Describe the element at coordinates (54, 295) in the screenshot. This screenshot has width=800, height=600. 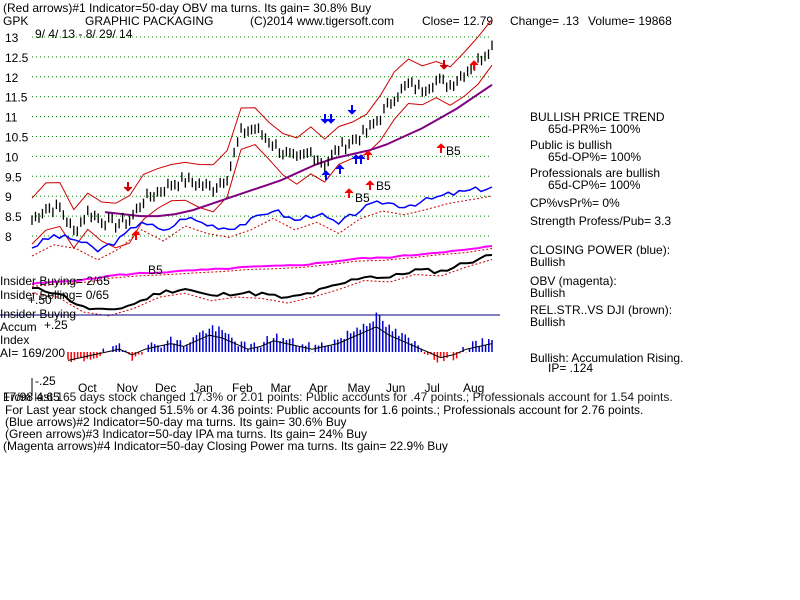
I see `insider-selling-label: Insider Selling= 0/65` at that location.